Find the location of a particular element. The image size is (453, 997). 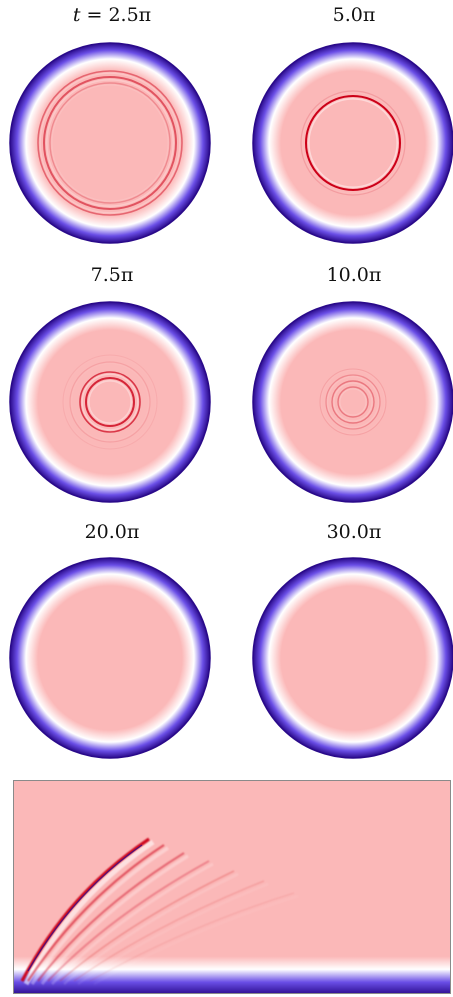

panel-label-2-value: 5.0π is located at coordinates (354, 15).